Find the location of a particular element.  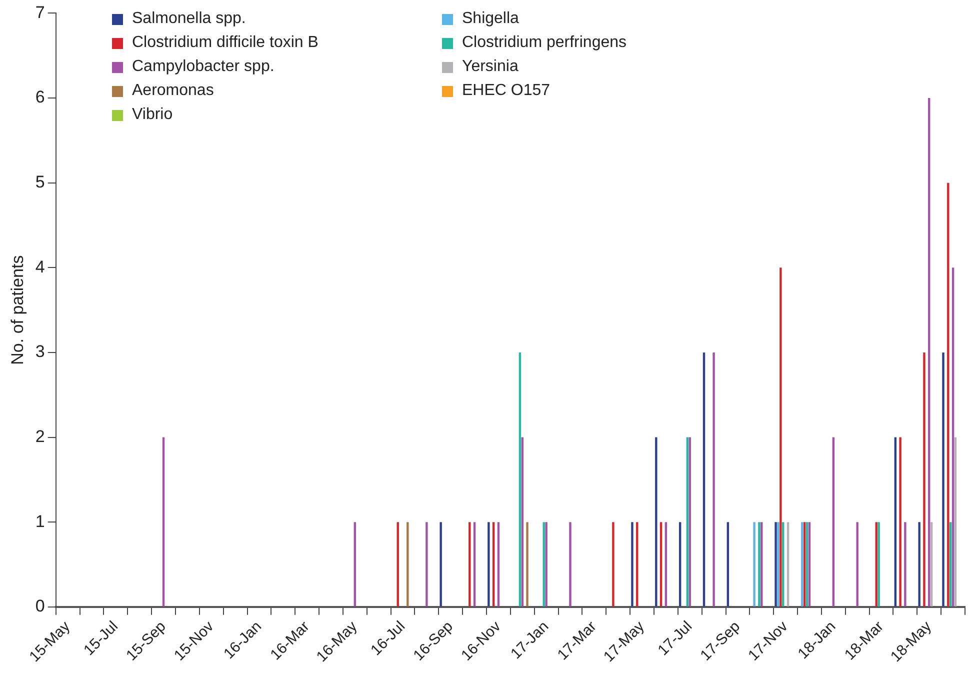

legend-label: Campylobacter spp. is located at coordinates (203, 67).